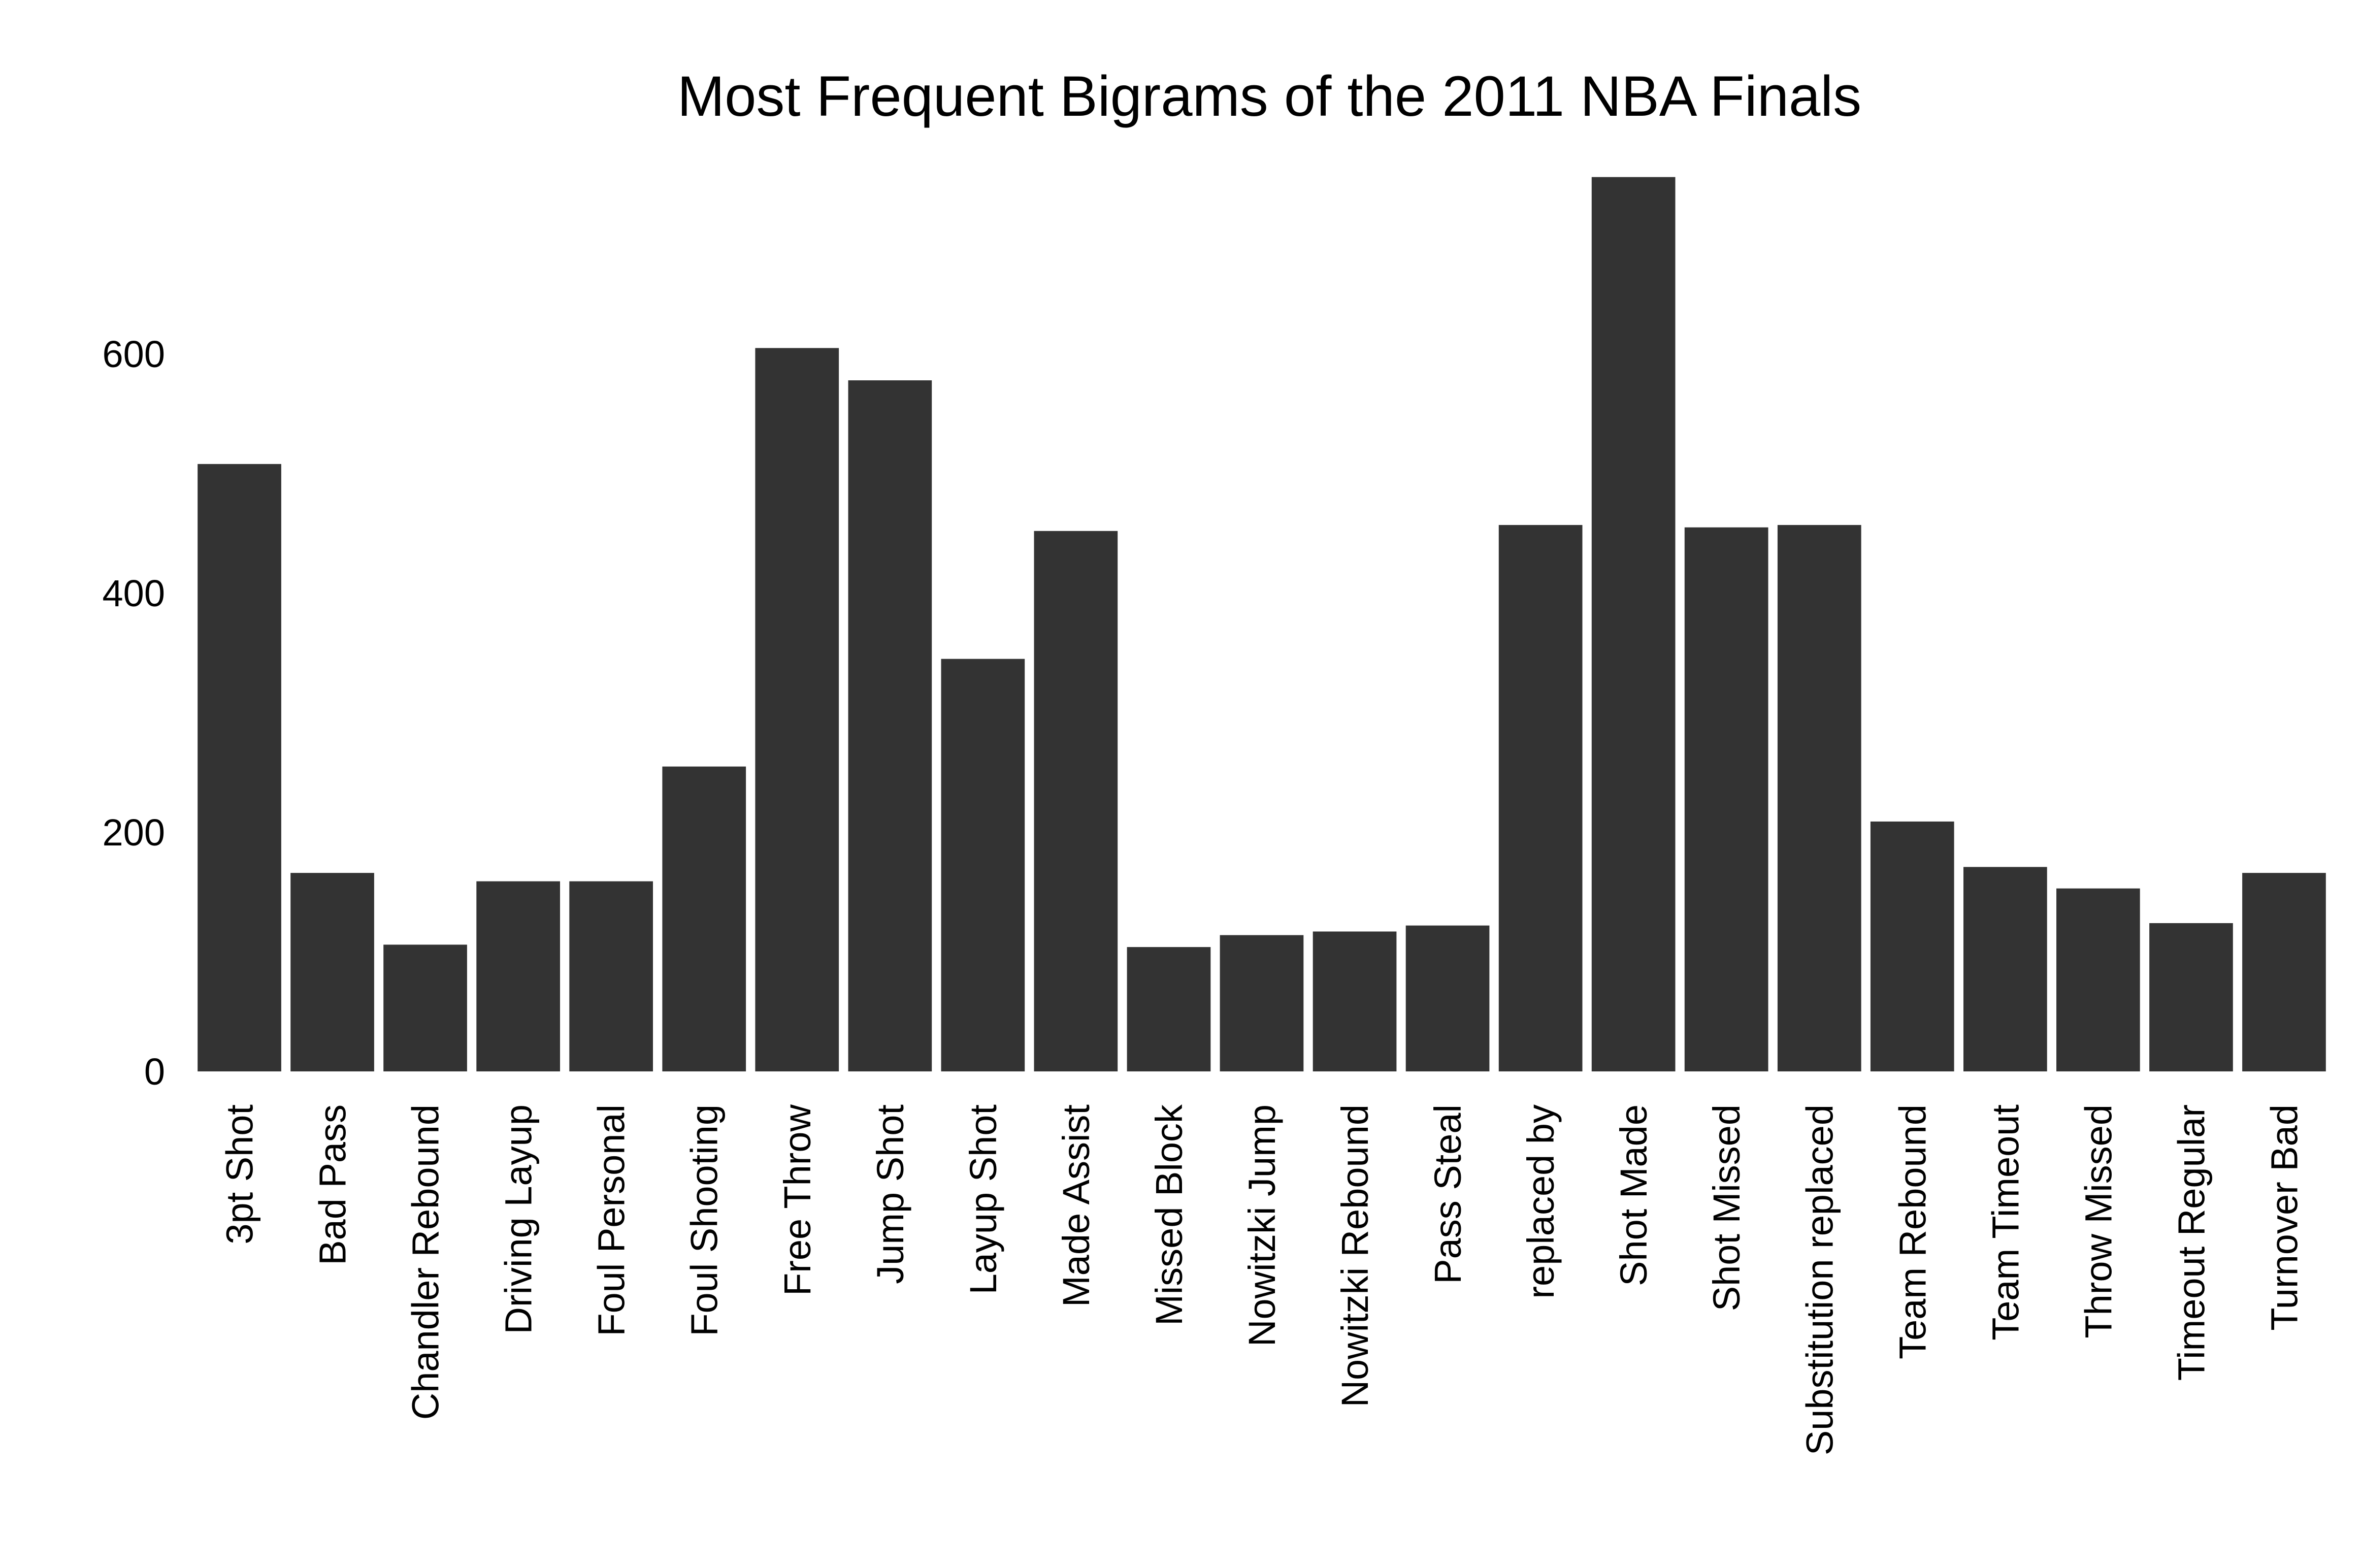 This screenshot has width=2361, height=1568. What do you see at coordinates (134, 593) in the screenshot?
I see `y-tick-label: 400` at bounding box center [134, 593].